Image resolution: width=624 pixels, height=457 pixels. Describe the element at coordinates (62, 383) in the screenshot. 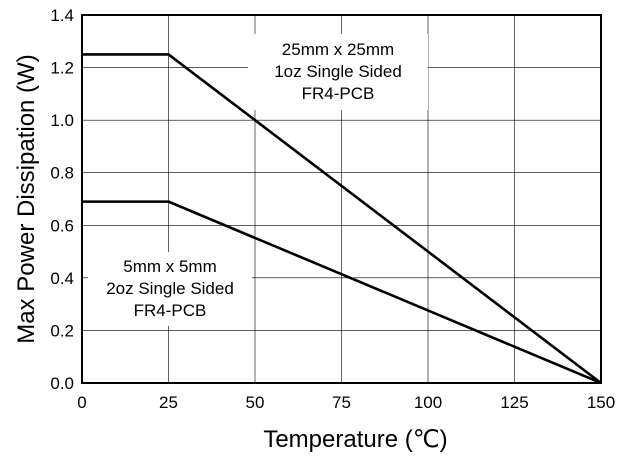

I see `y-tick-label: 0.0` at that location.